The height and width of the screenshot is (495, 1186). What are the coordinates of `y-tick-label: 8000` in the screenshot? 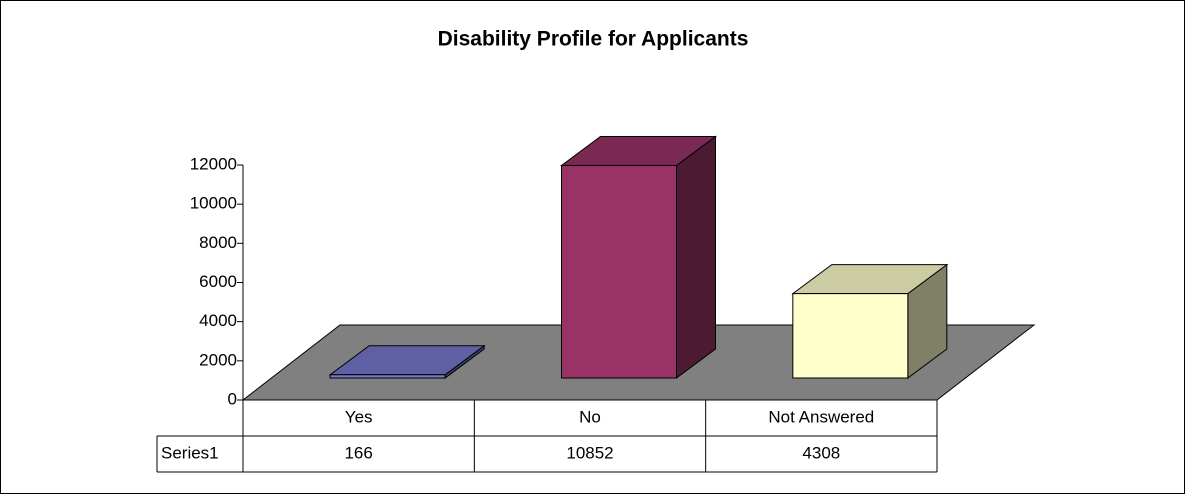 It's located at (218, 242).